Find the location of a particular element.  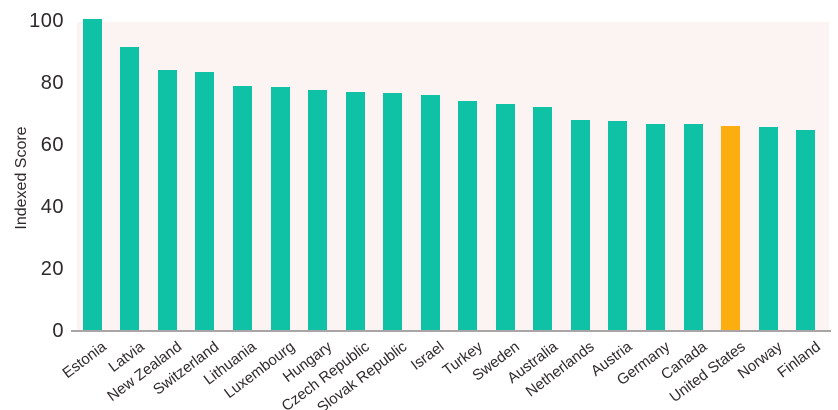

y-tick-60: 60 is located at coordinates (52, 145).